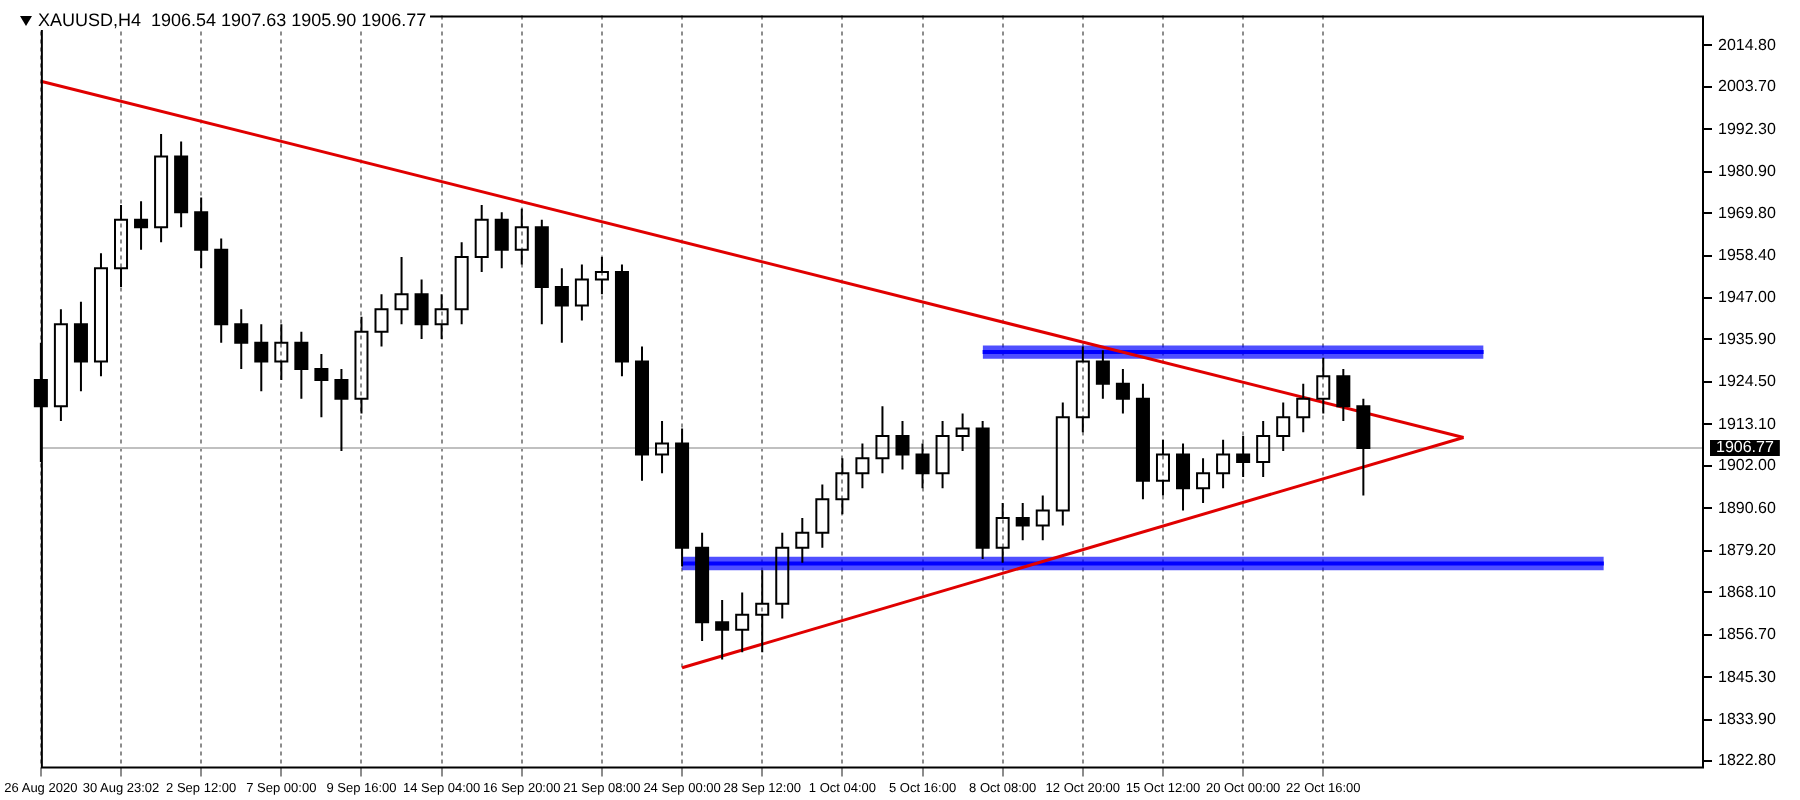 This screenshot has width=1800, height=800. I want to click on y-tick-label: 1935.90, so click(1747, 338).